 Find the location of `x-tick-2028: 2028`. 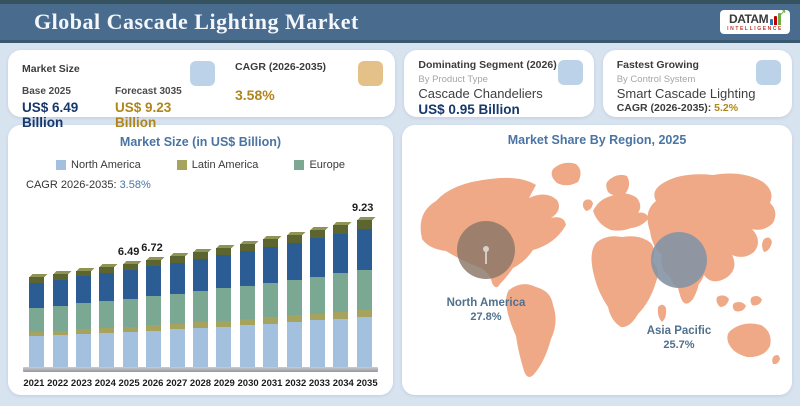

x-tick-2028: 2028 is located at coordinates (200, 383).